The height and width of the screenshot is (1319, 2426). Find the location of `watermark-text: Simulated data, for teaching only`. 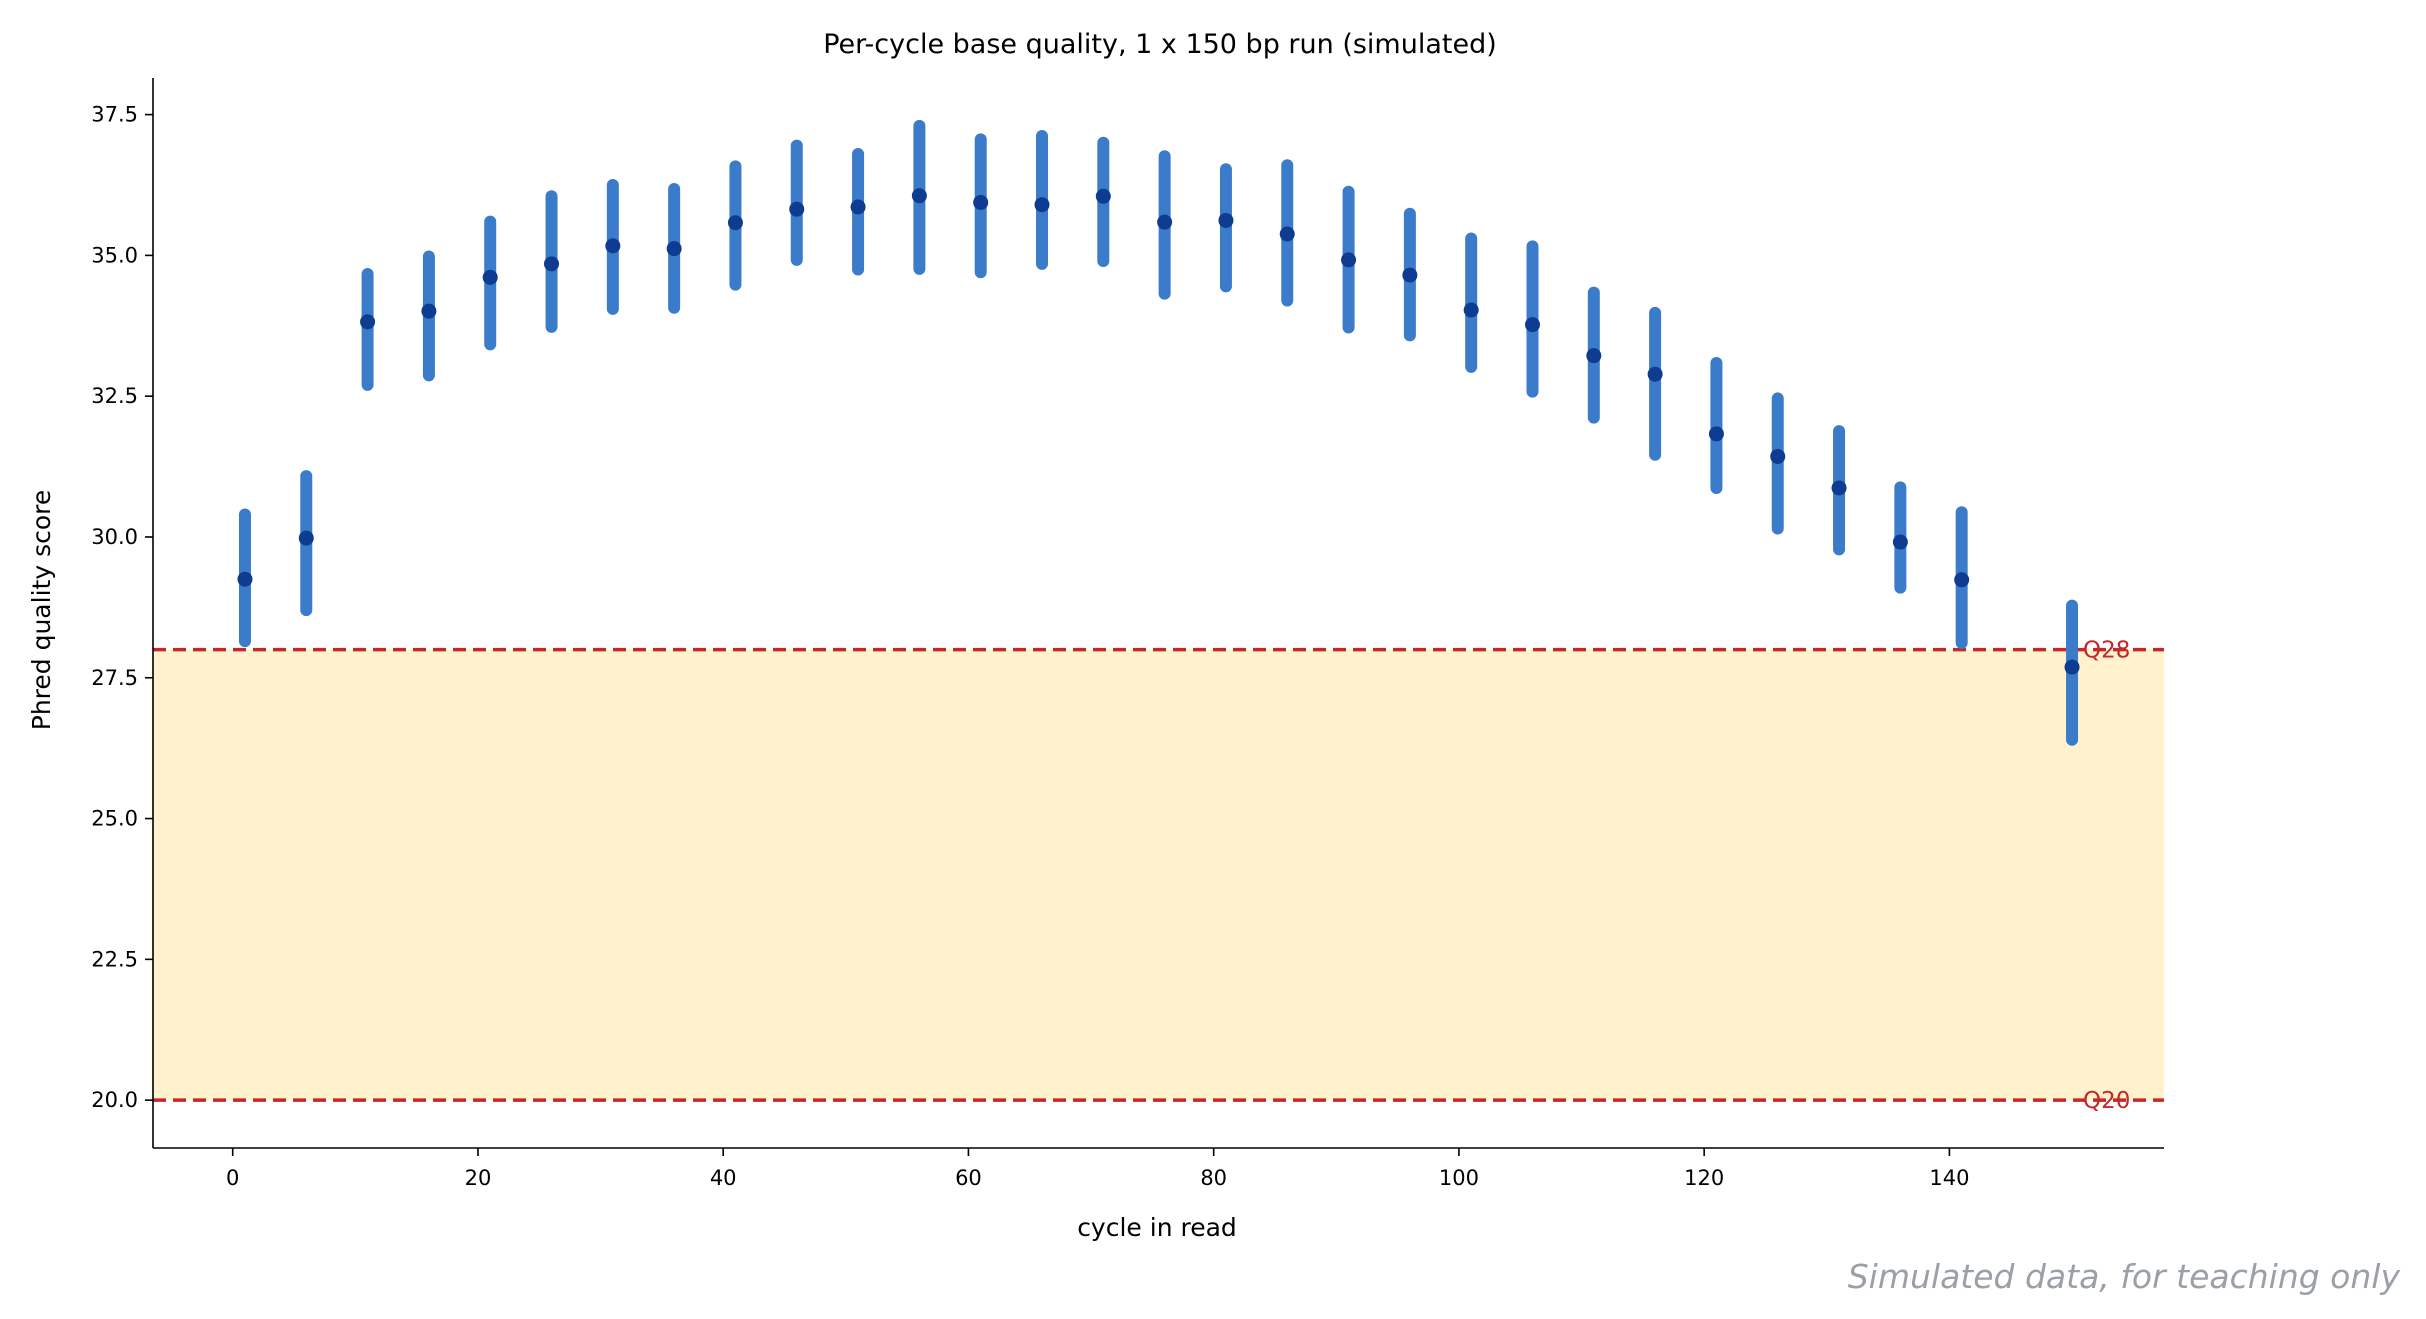

watermark-text: Simulated data, for teaching only is located at coordinates (2124, 1276).